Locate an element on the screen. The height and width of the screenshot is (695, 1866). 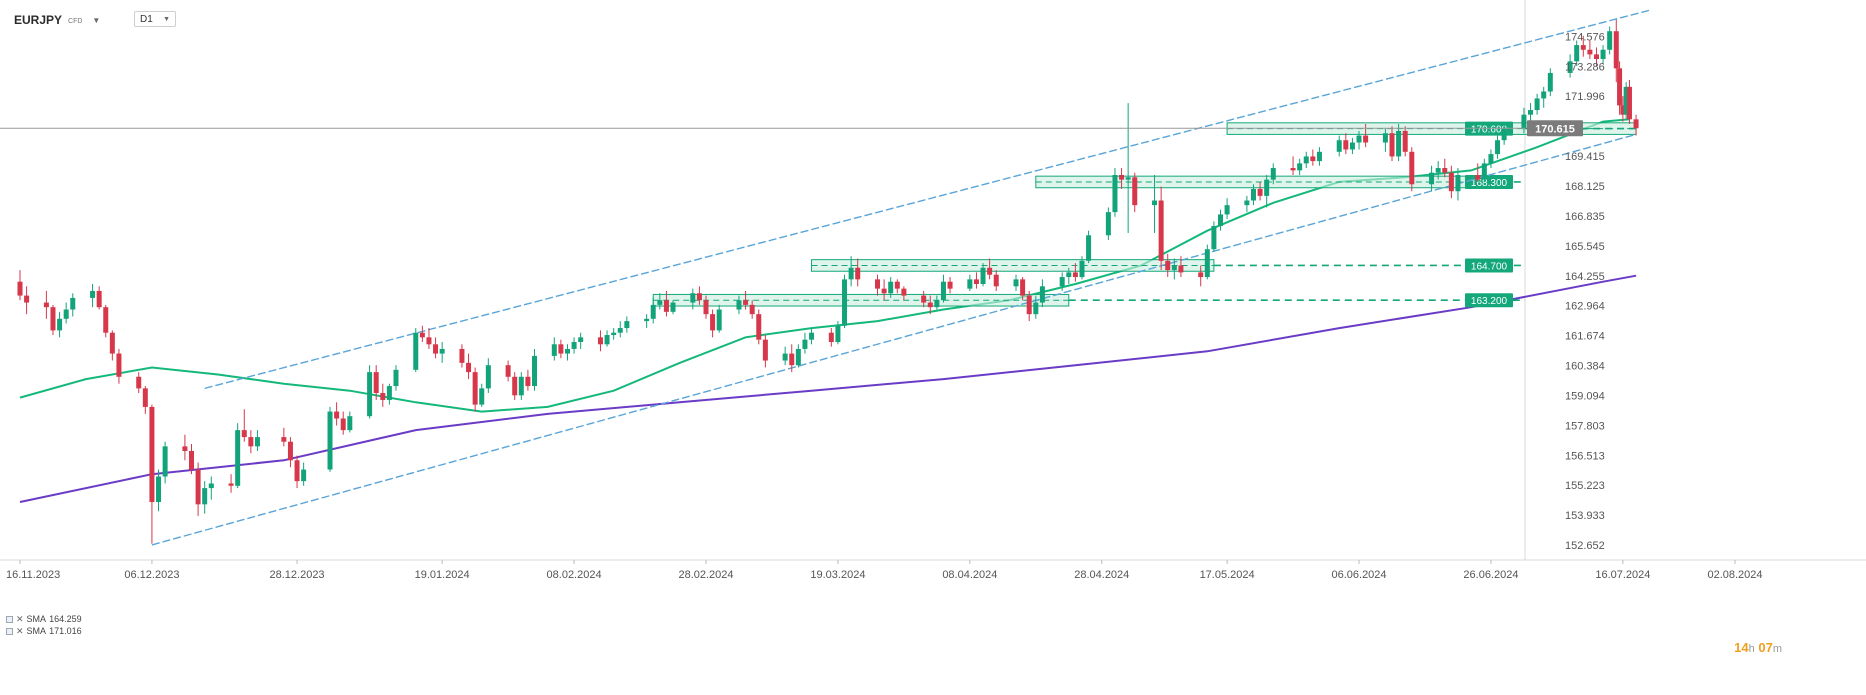
time-tick-label: 02.08.2024 is located at coordinates (1734, 575).